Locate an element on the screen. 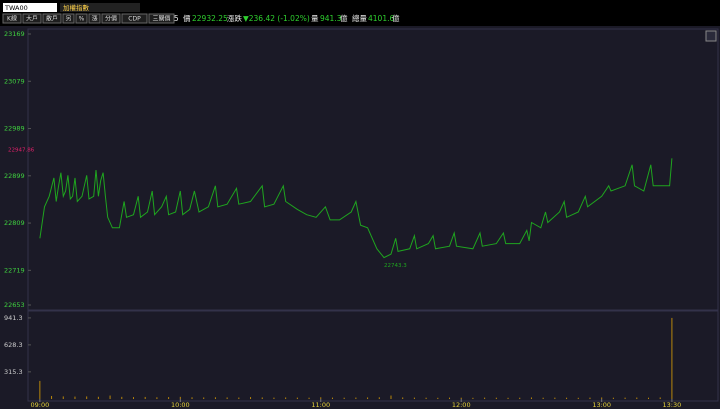  x-tick-label: 10:00 is located at coordinates (180, 405).